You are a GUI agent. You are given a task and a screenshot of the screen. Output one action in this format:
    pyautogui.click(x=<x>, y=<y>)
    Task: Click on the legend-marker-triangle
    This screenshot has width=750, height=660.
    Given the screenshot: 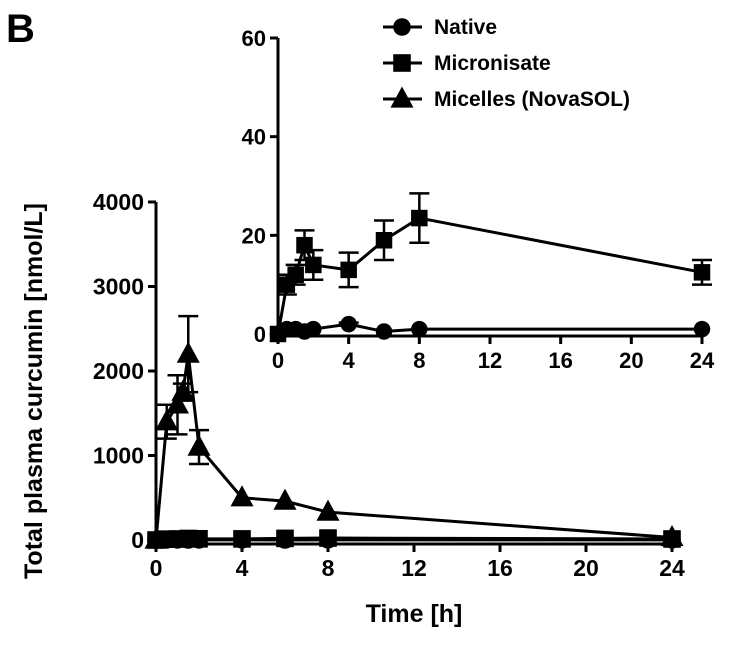 What is the action you would take?
    pyautogui.click(x=402, y=97)
    